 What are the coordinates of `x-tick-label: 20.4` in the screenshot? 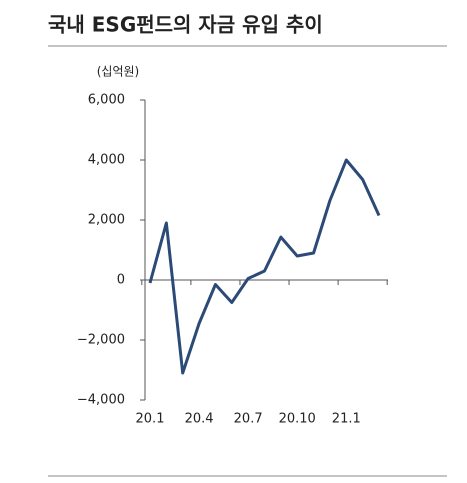 It's located at (199, 419).